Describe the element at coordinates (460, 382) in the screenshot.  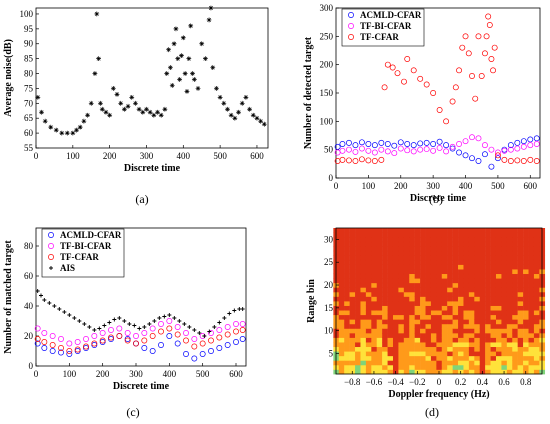
I see `x-tick-label: 0.2` at that location.